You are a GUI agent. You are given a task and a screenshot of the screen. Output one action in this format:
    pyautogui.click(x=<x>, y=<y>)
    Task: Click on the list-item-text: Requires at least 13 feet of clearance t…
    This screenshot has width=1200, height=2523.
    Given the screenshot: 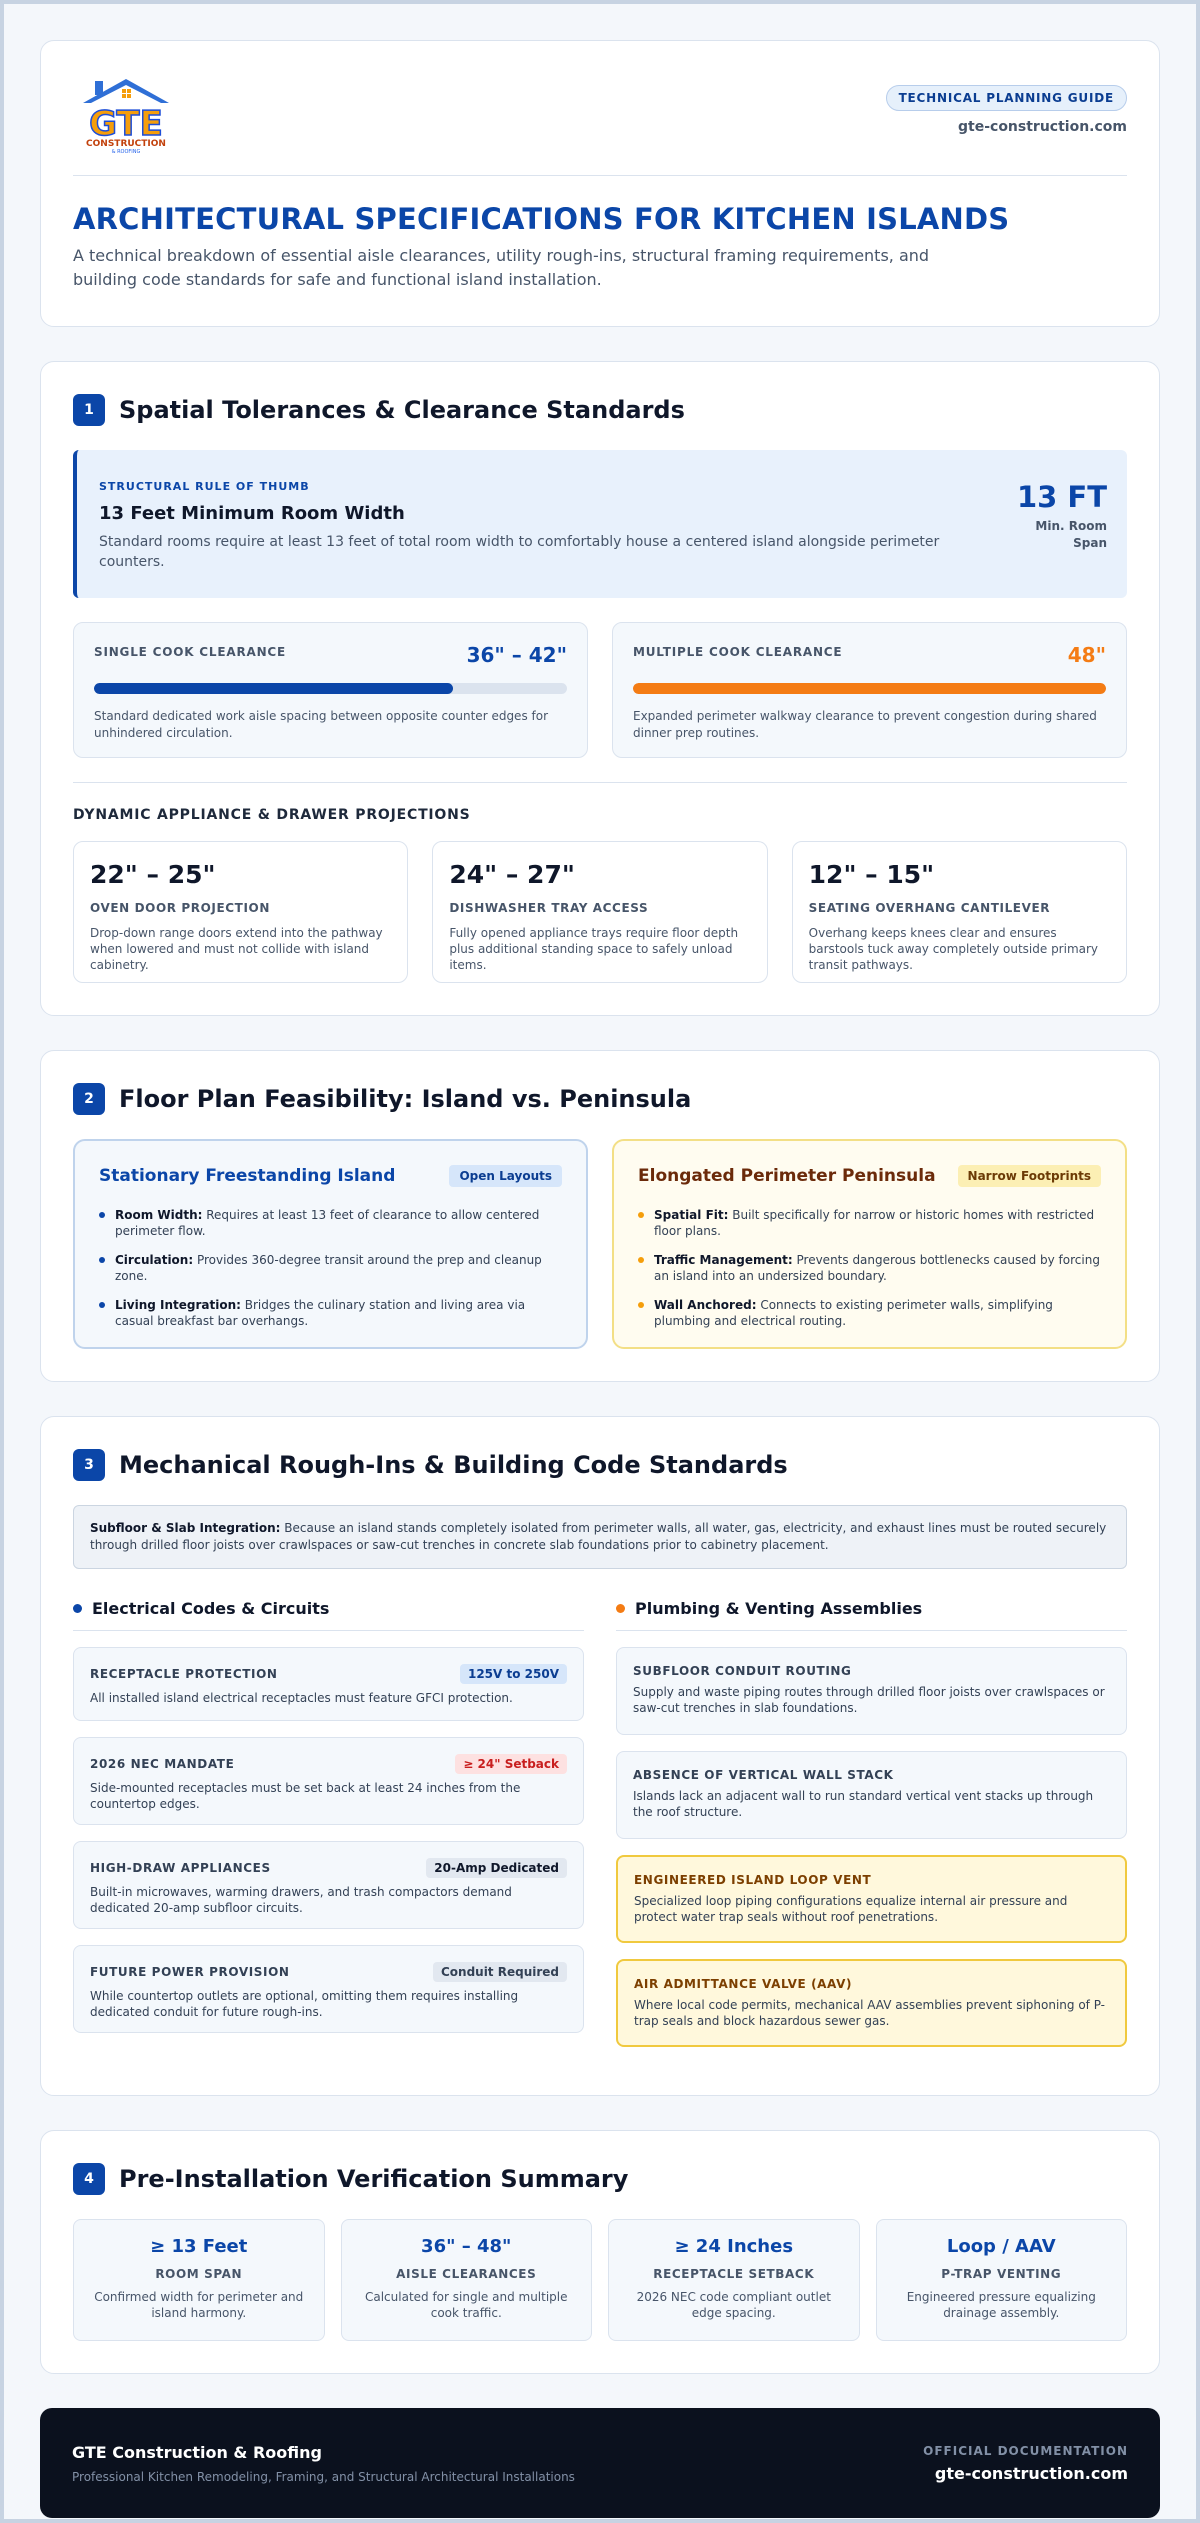 What is the action you would take?
    pyautogui.click(x=327, y=1223)
    